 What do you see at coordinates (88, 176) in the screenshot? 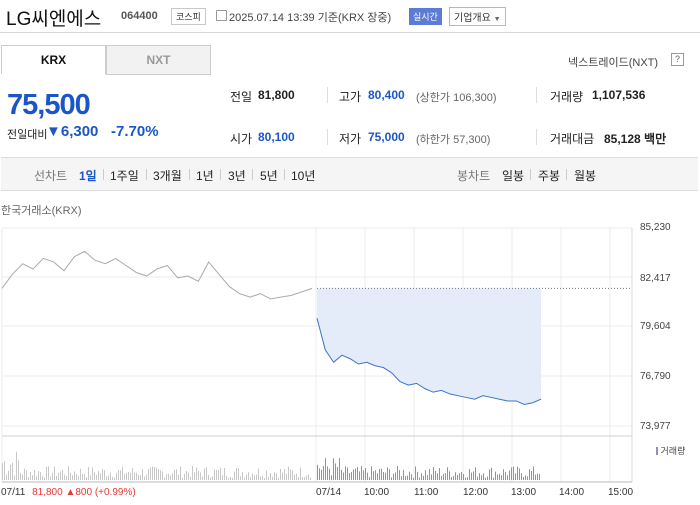
I see `period-1d: 1일` at bounding box center [88, 176].